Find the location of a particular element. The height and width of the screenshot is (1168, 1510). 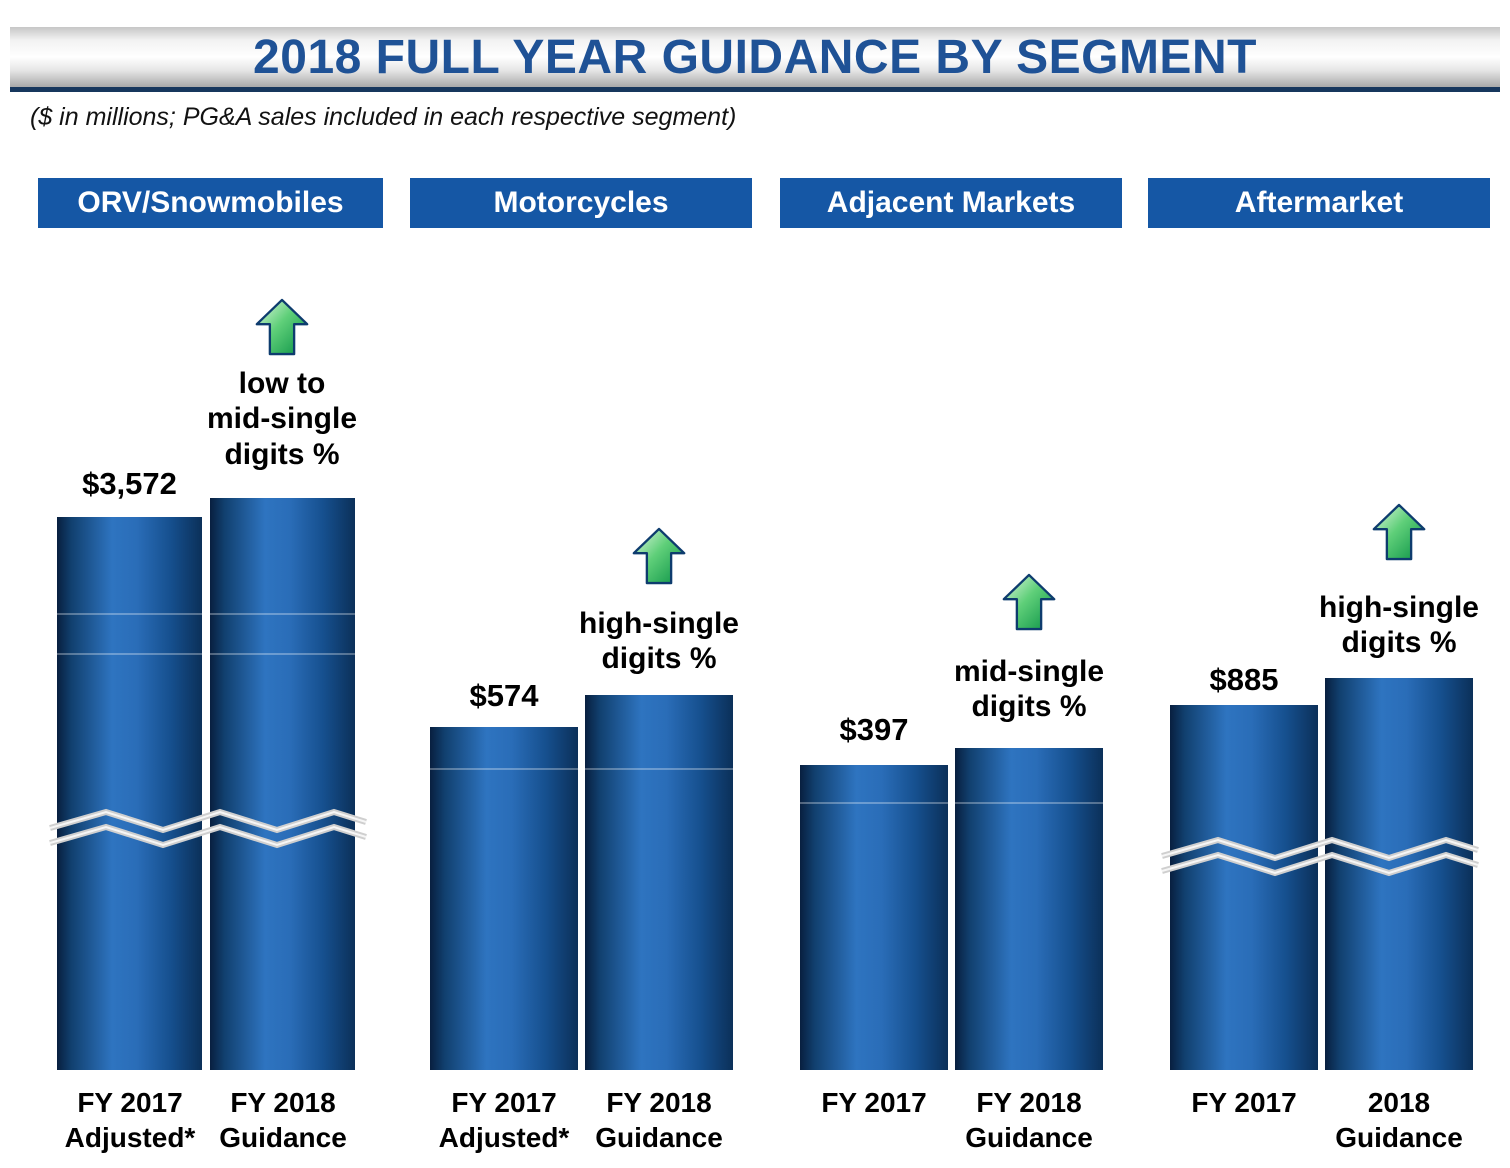

title-banner: 2018 FULL YEAR GUIDANCE BY SEGMENT is located at coordinates (755, 59).